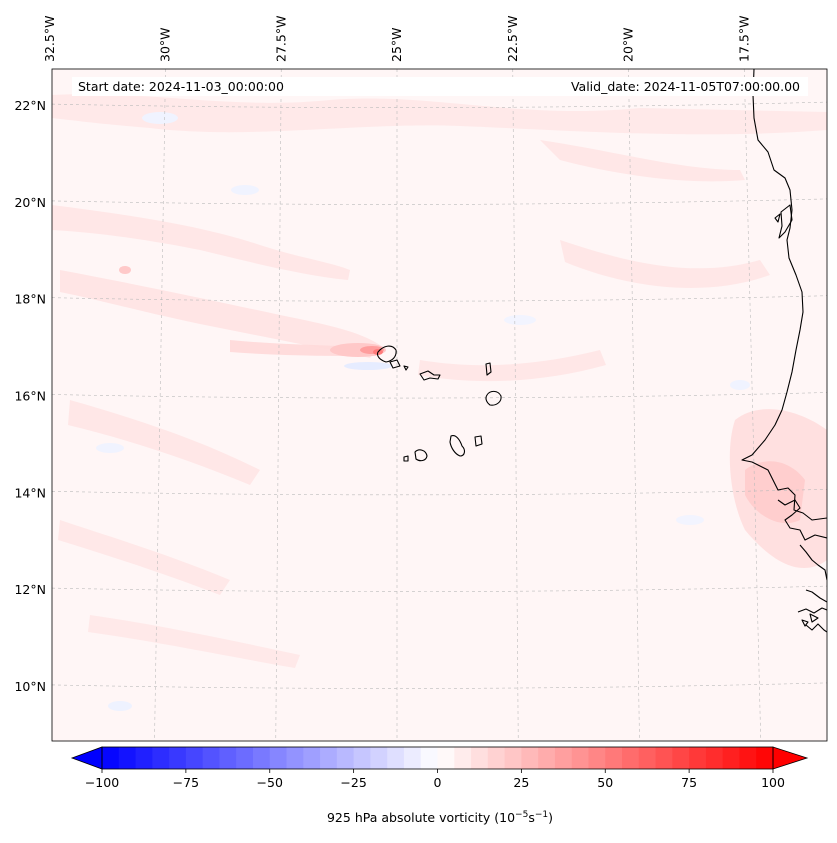 The height and width of the screenshot is (843, 837). I want to click on colorbar-tick-label: 75, so click(689, 782).